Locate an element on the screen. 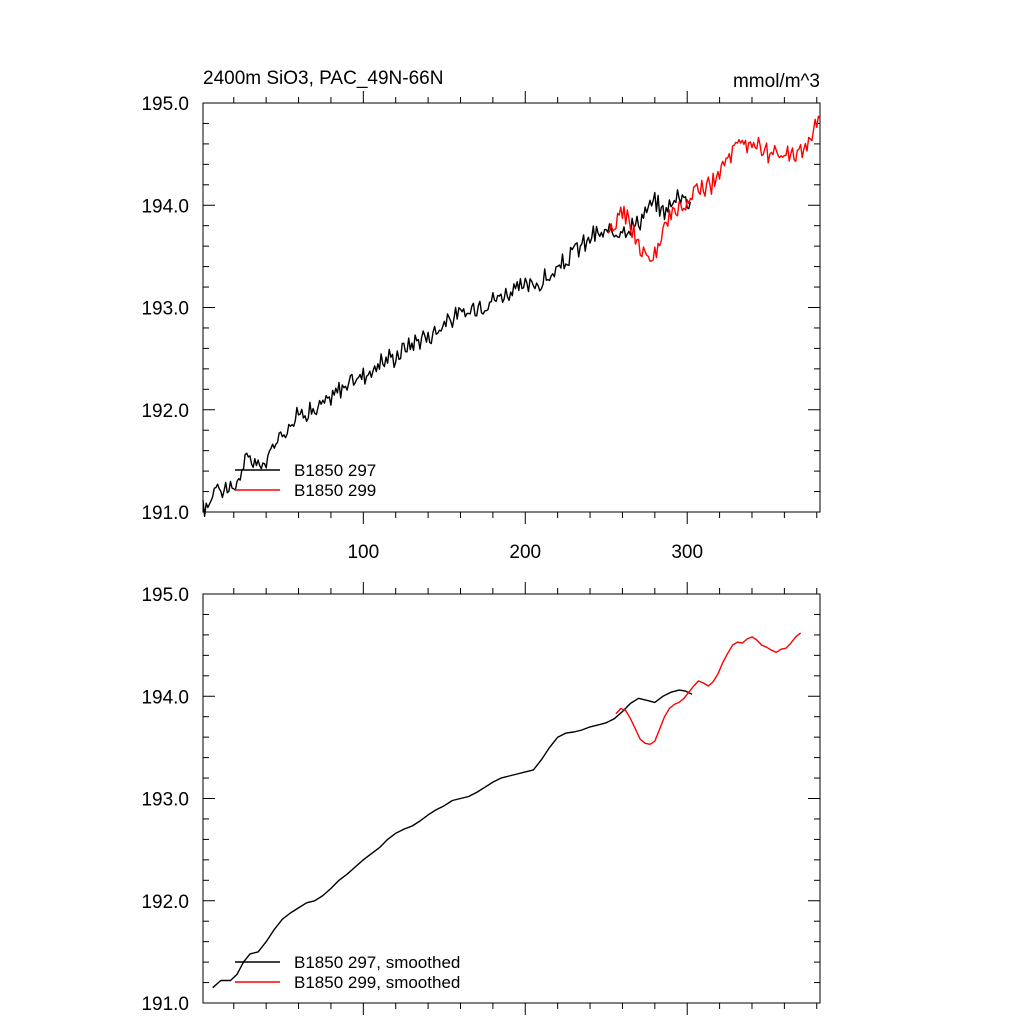 The width and height of the screenshot is (1024, 1024). x-tick-label: 200 is located at coordinates (525, 552).